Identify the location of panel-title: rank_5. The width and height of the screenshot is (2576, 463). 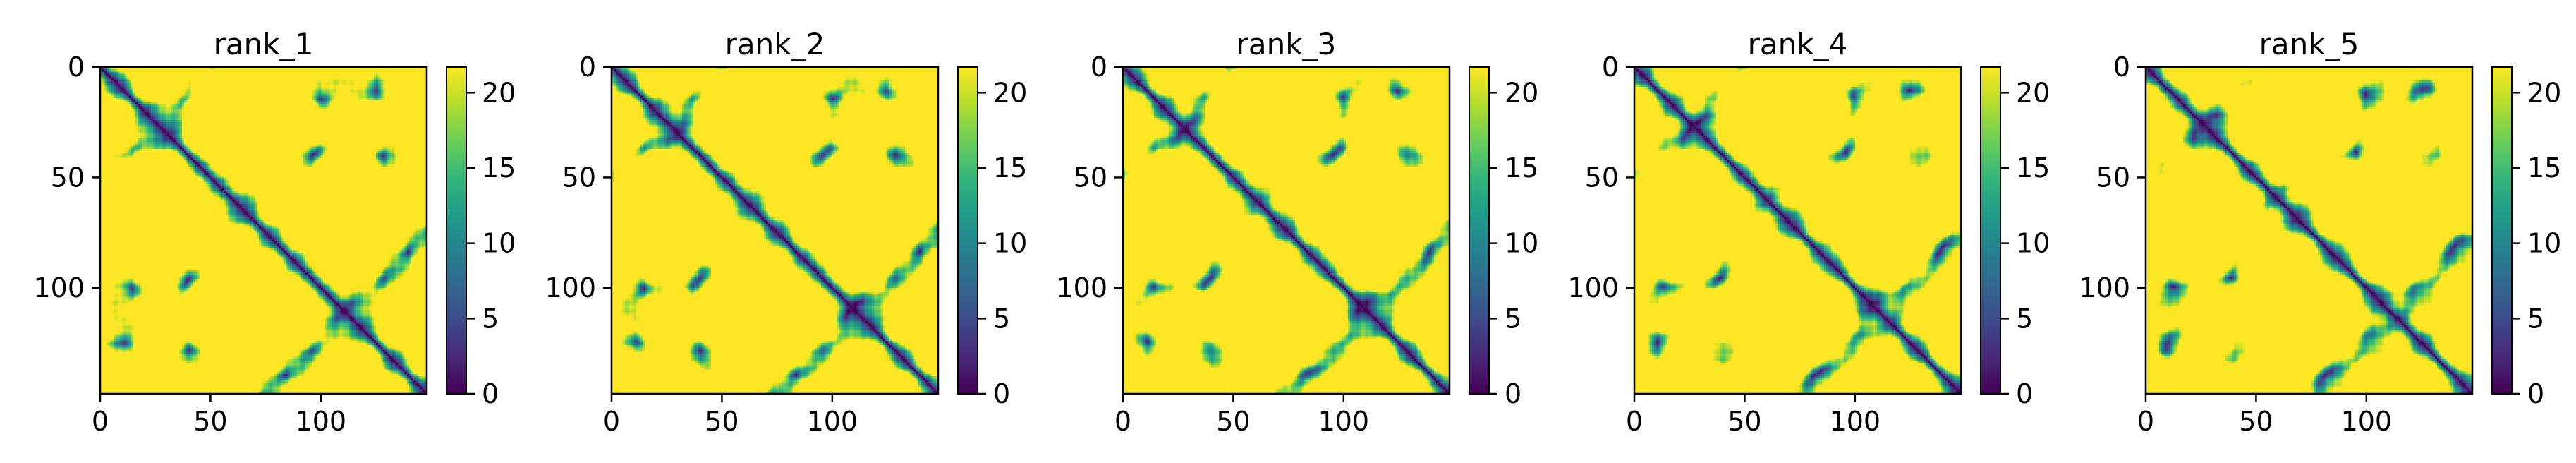
(2309, 44).